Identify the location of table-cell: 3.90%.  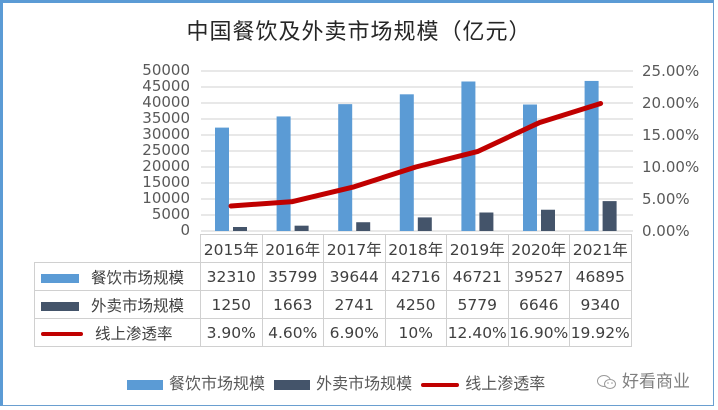
(231, 332).